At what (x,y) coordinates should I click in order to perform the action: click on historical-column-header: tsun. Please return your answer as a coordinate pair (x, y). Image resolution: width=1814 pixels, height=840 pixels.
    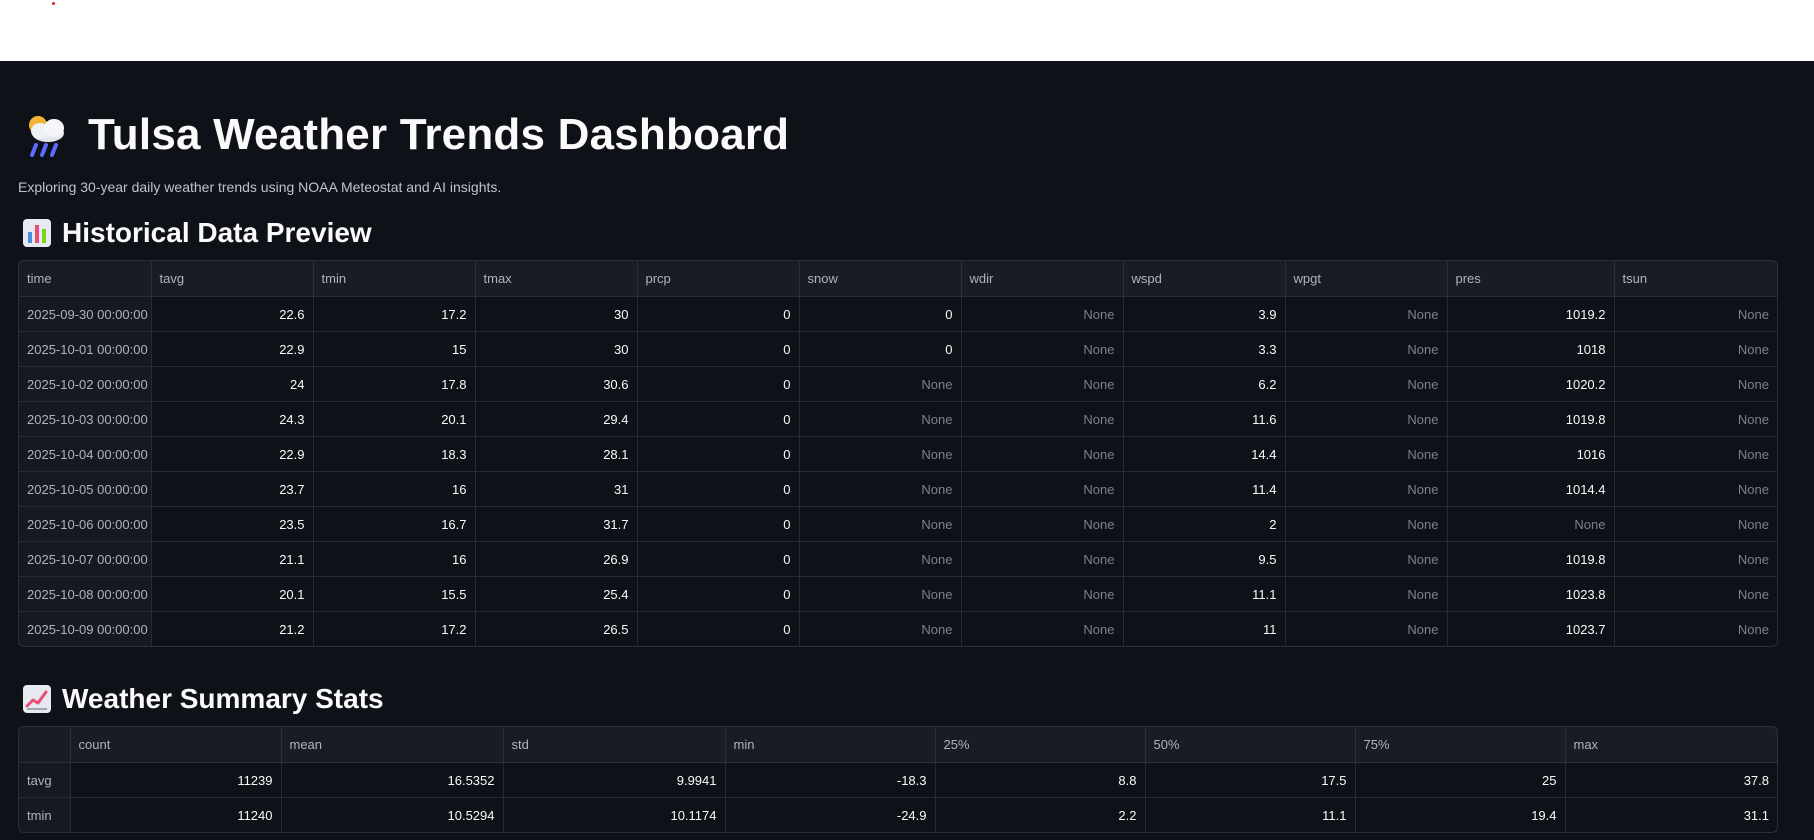
    Looking at the image, I should click on (1695, 279).